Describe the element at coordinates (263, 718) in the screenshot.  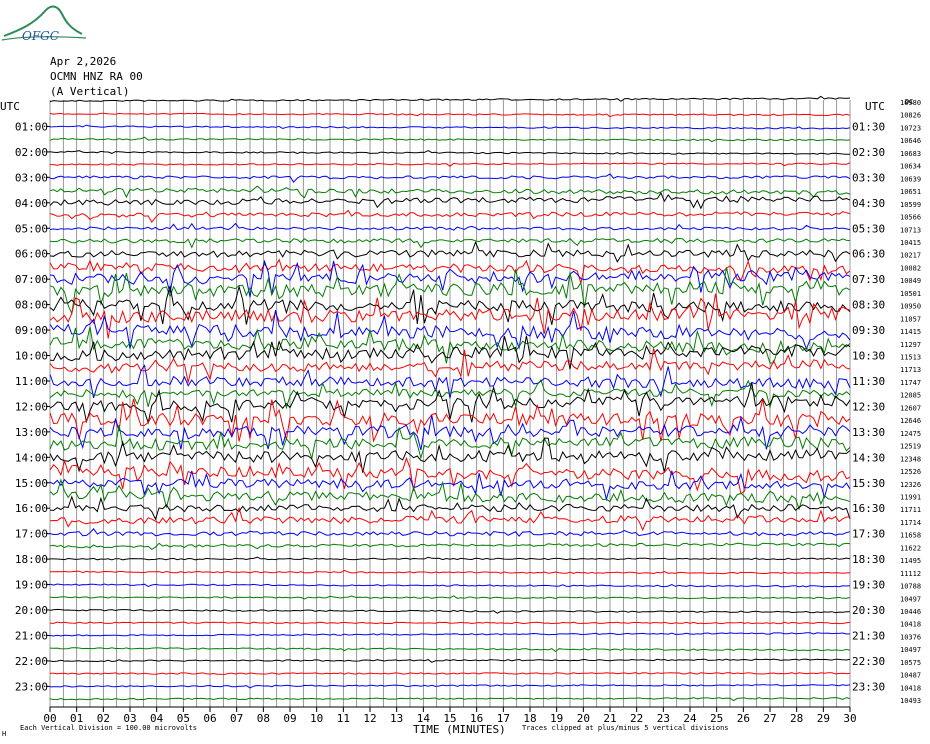
I see `x-tick-label: 08` at that location.